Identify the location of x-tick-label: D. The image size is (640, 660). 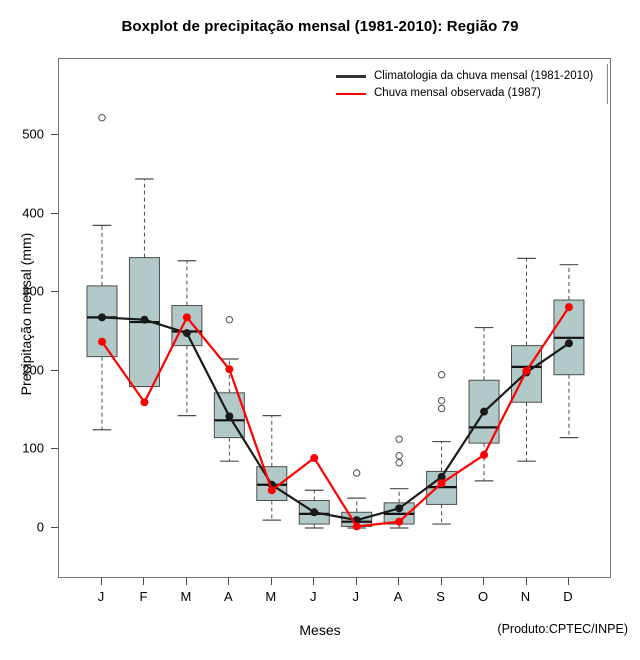
(568, 596).